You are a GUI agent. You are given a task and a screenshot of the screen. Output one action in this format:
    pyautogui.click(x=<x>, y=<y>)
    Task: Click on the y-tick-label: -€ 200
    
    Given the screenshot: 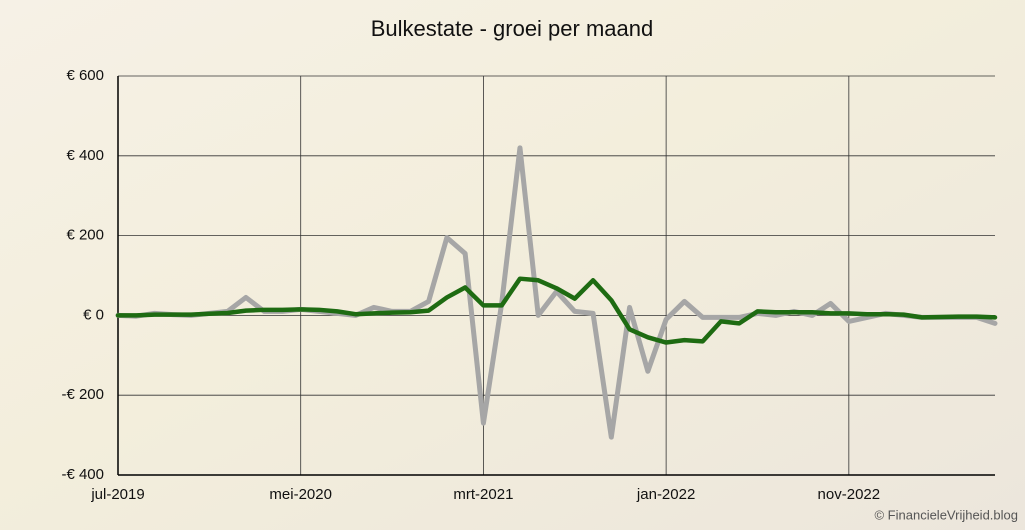 What is the action you would take?
    pyautogui.click(x=82, y=394)
    